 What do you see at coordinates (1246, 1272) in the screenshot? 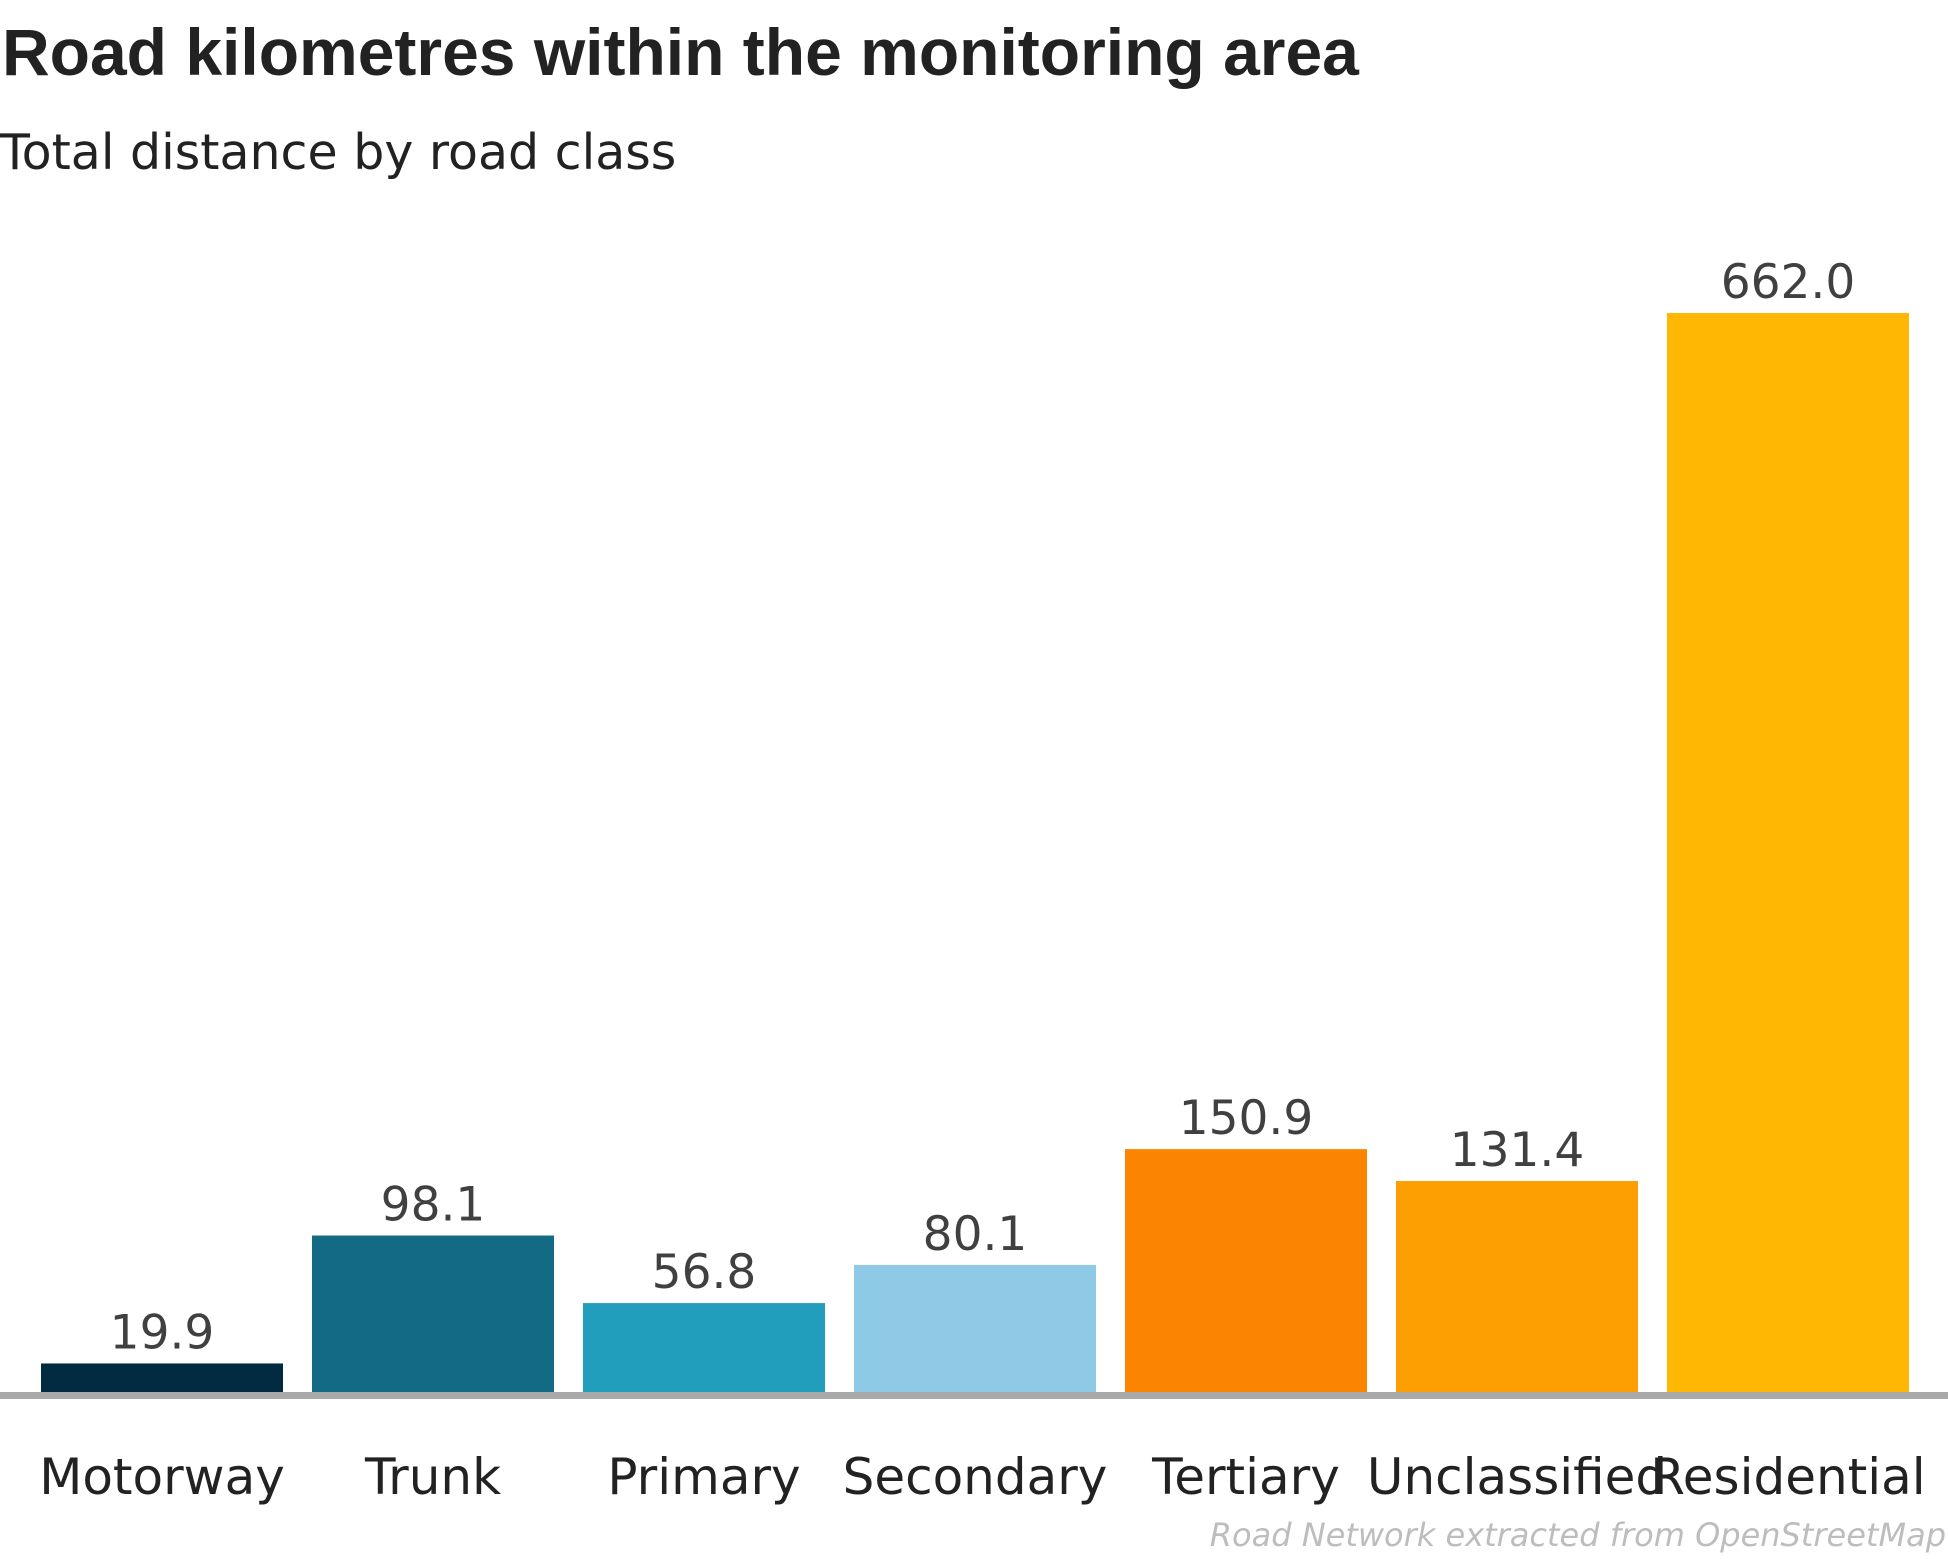
I see `bar-tertiary` at bounding box center [1246, 1272].